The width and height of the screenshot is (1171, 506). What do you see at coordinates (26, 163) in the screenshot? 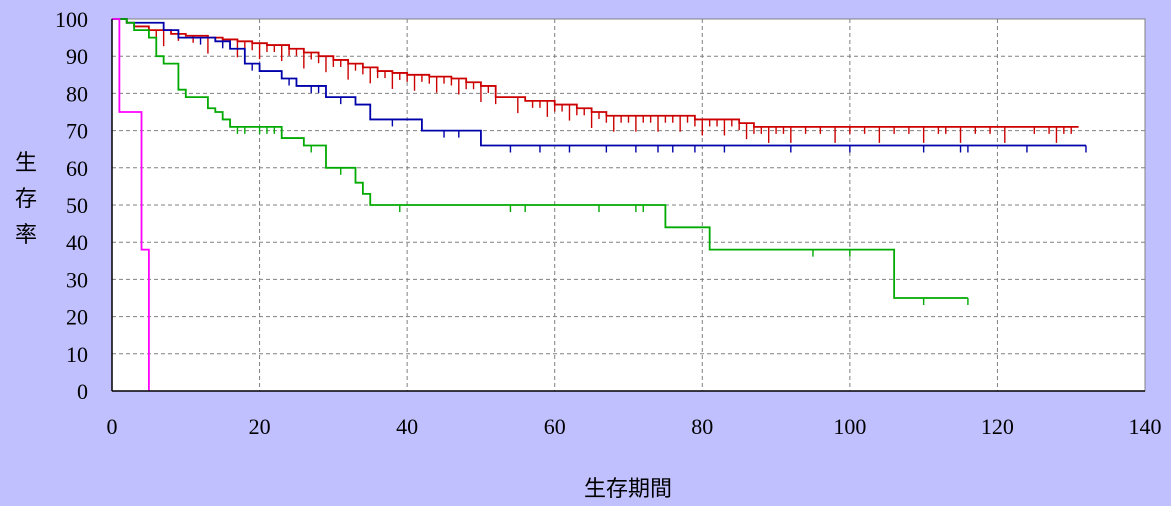
I see `y-axis-title-char: 生` at bounding box center [26, 163].